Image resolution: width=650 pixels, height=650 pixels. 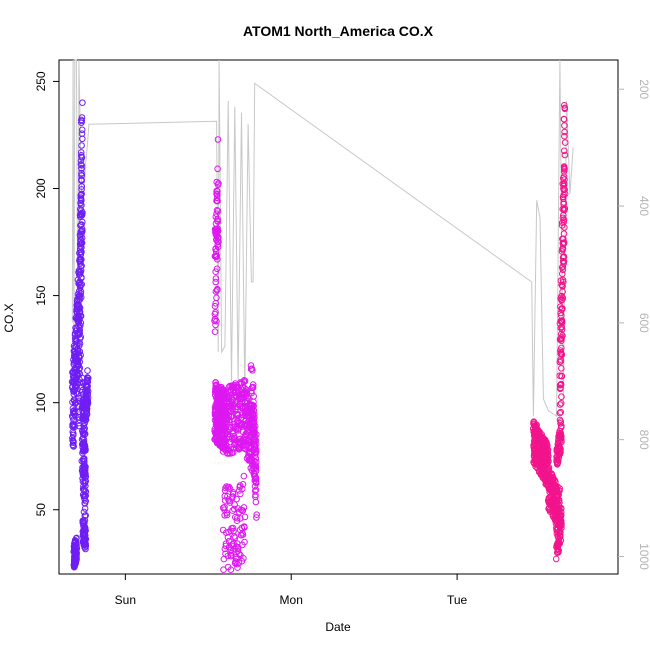 I want to click on x-tick-label: Sun, so click(x=125, y=600).